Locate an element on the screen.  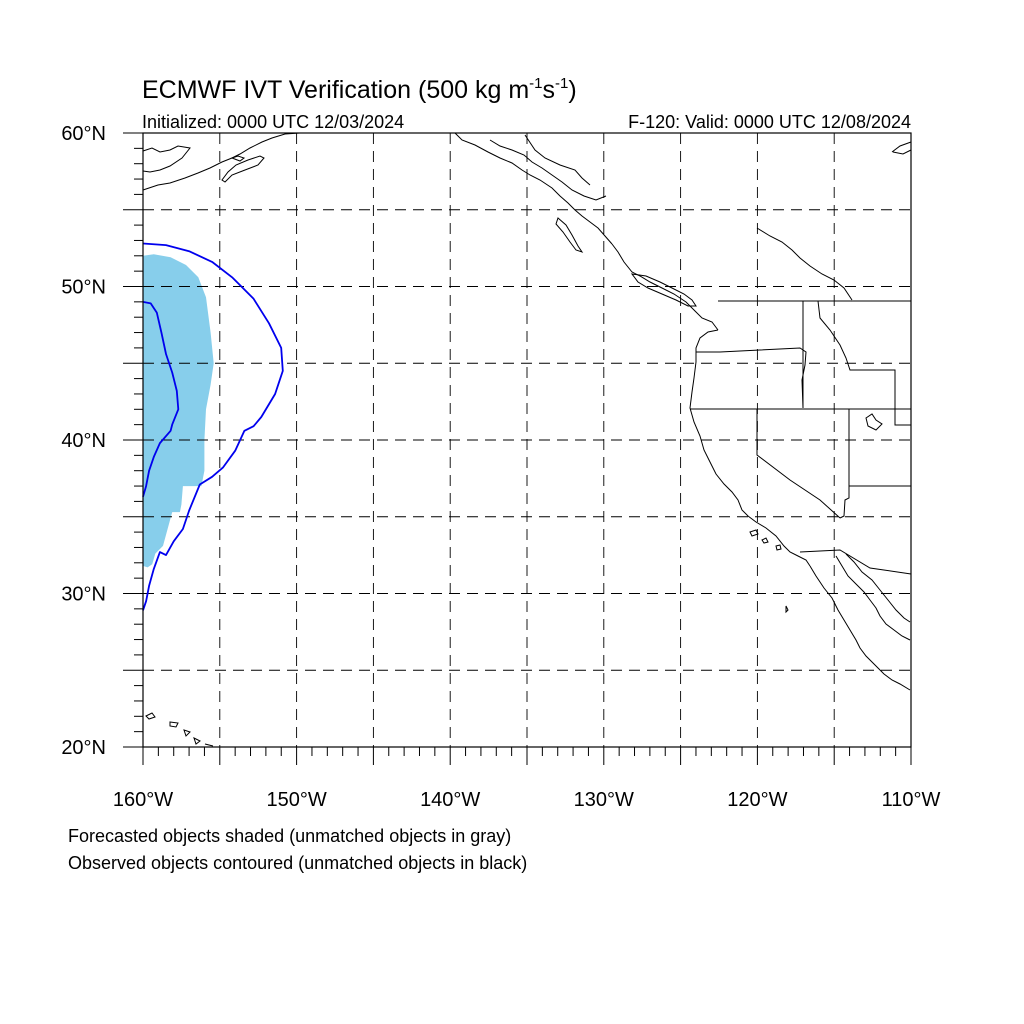
observed-contour-inner is located at coordinates (161, 399).